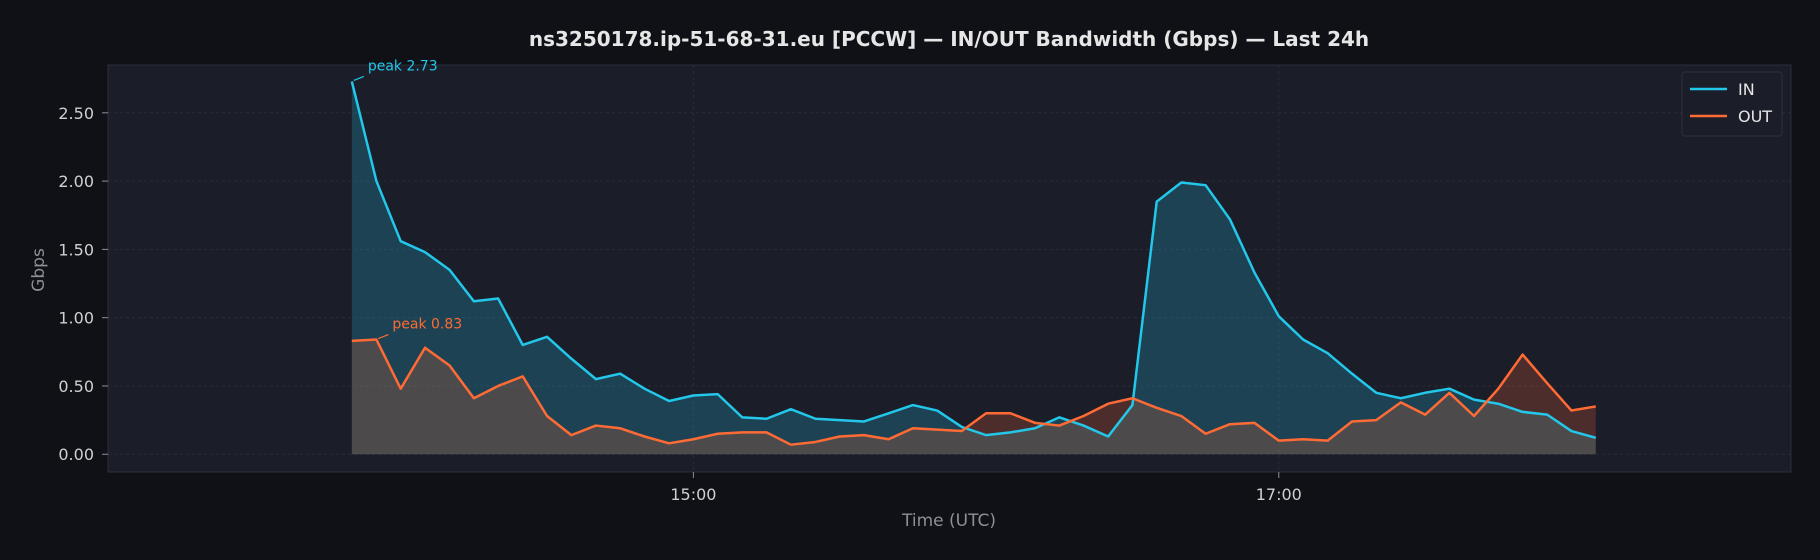  I want to click on x-axis-label: Time (UTC), so click(948, 521).